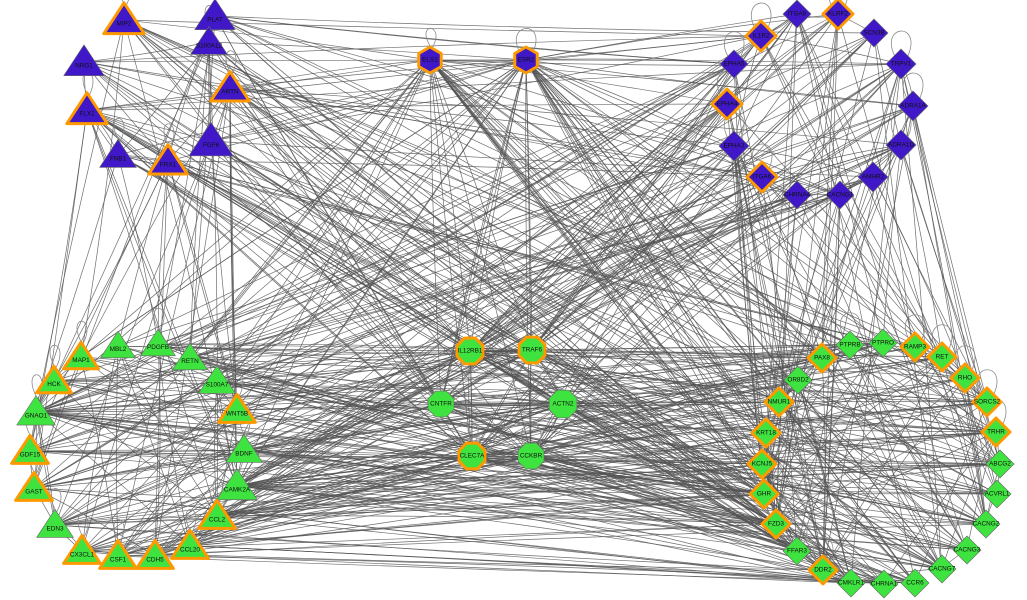 Image resolution: width=1027 pixels, height=600 pixels. Describe the element at coordinates (779, 402) in the screenshot. I see `graph-node-nmur1` at that location.